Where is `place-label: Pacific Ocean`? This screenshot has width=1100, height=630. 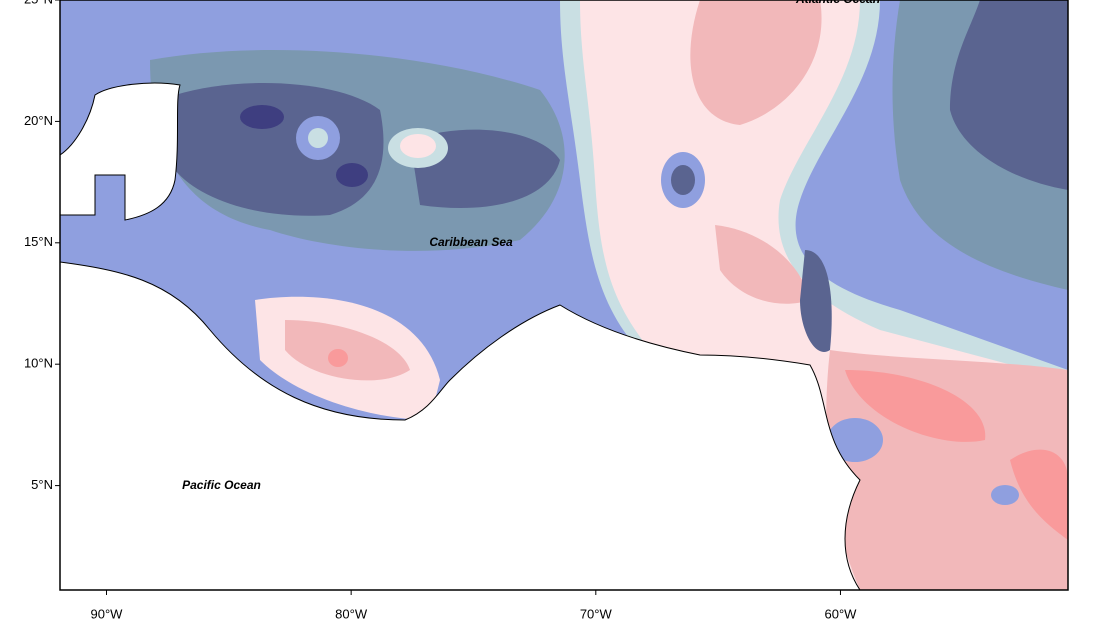 place-label: Pacific Ocean is located at coordinates (221, 485).